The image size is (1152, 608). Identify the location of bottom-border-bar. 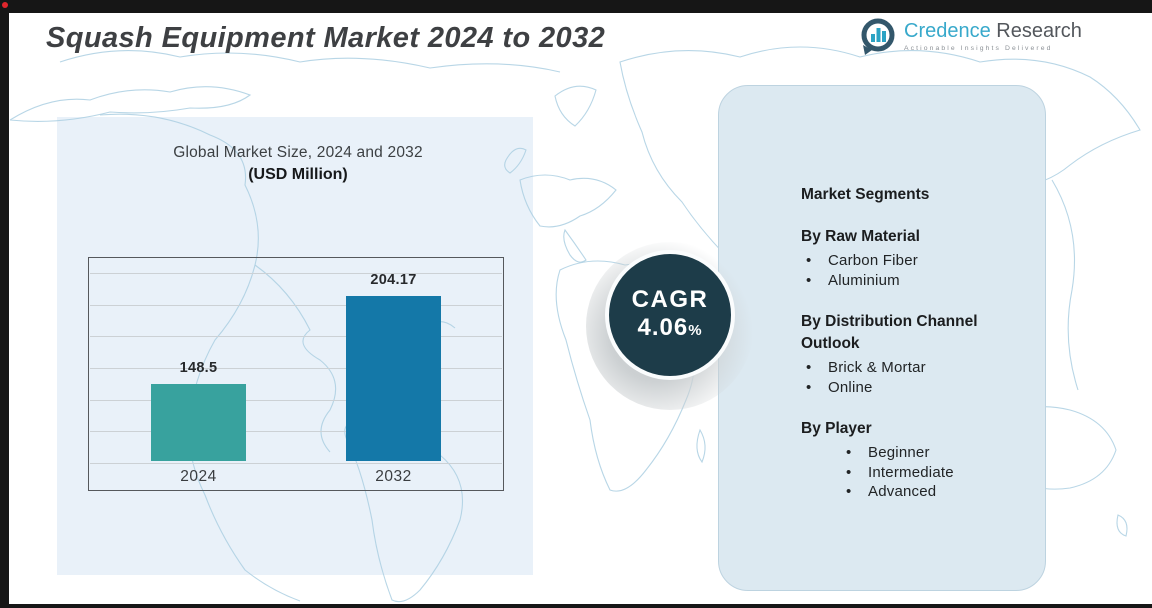
(576, 606).